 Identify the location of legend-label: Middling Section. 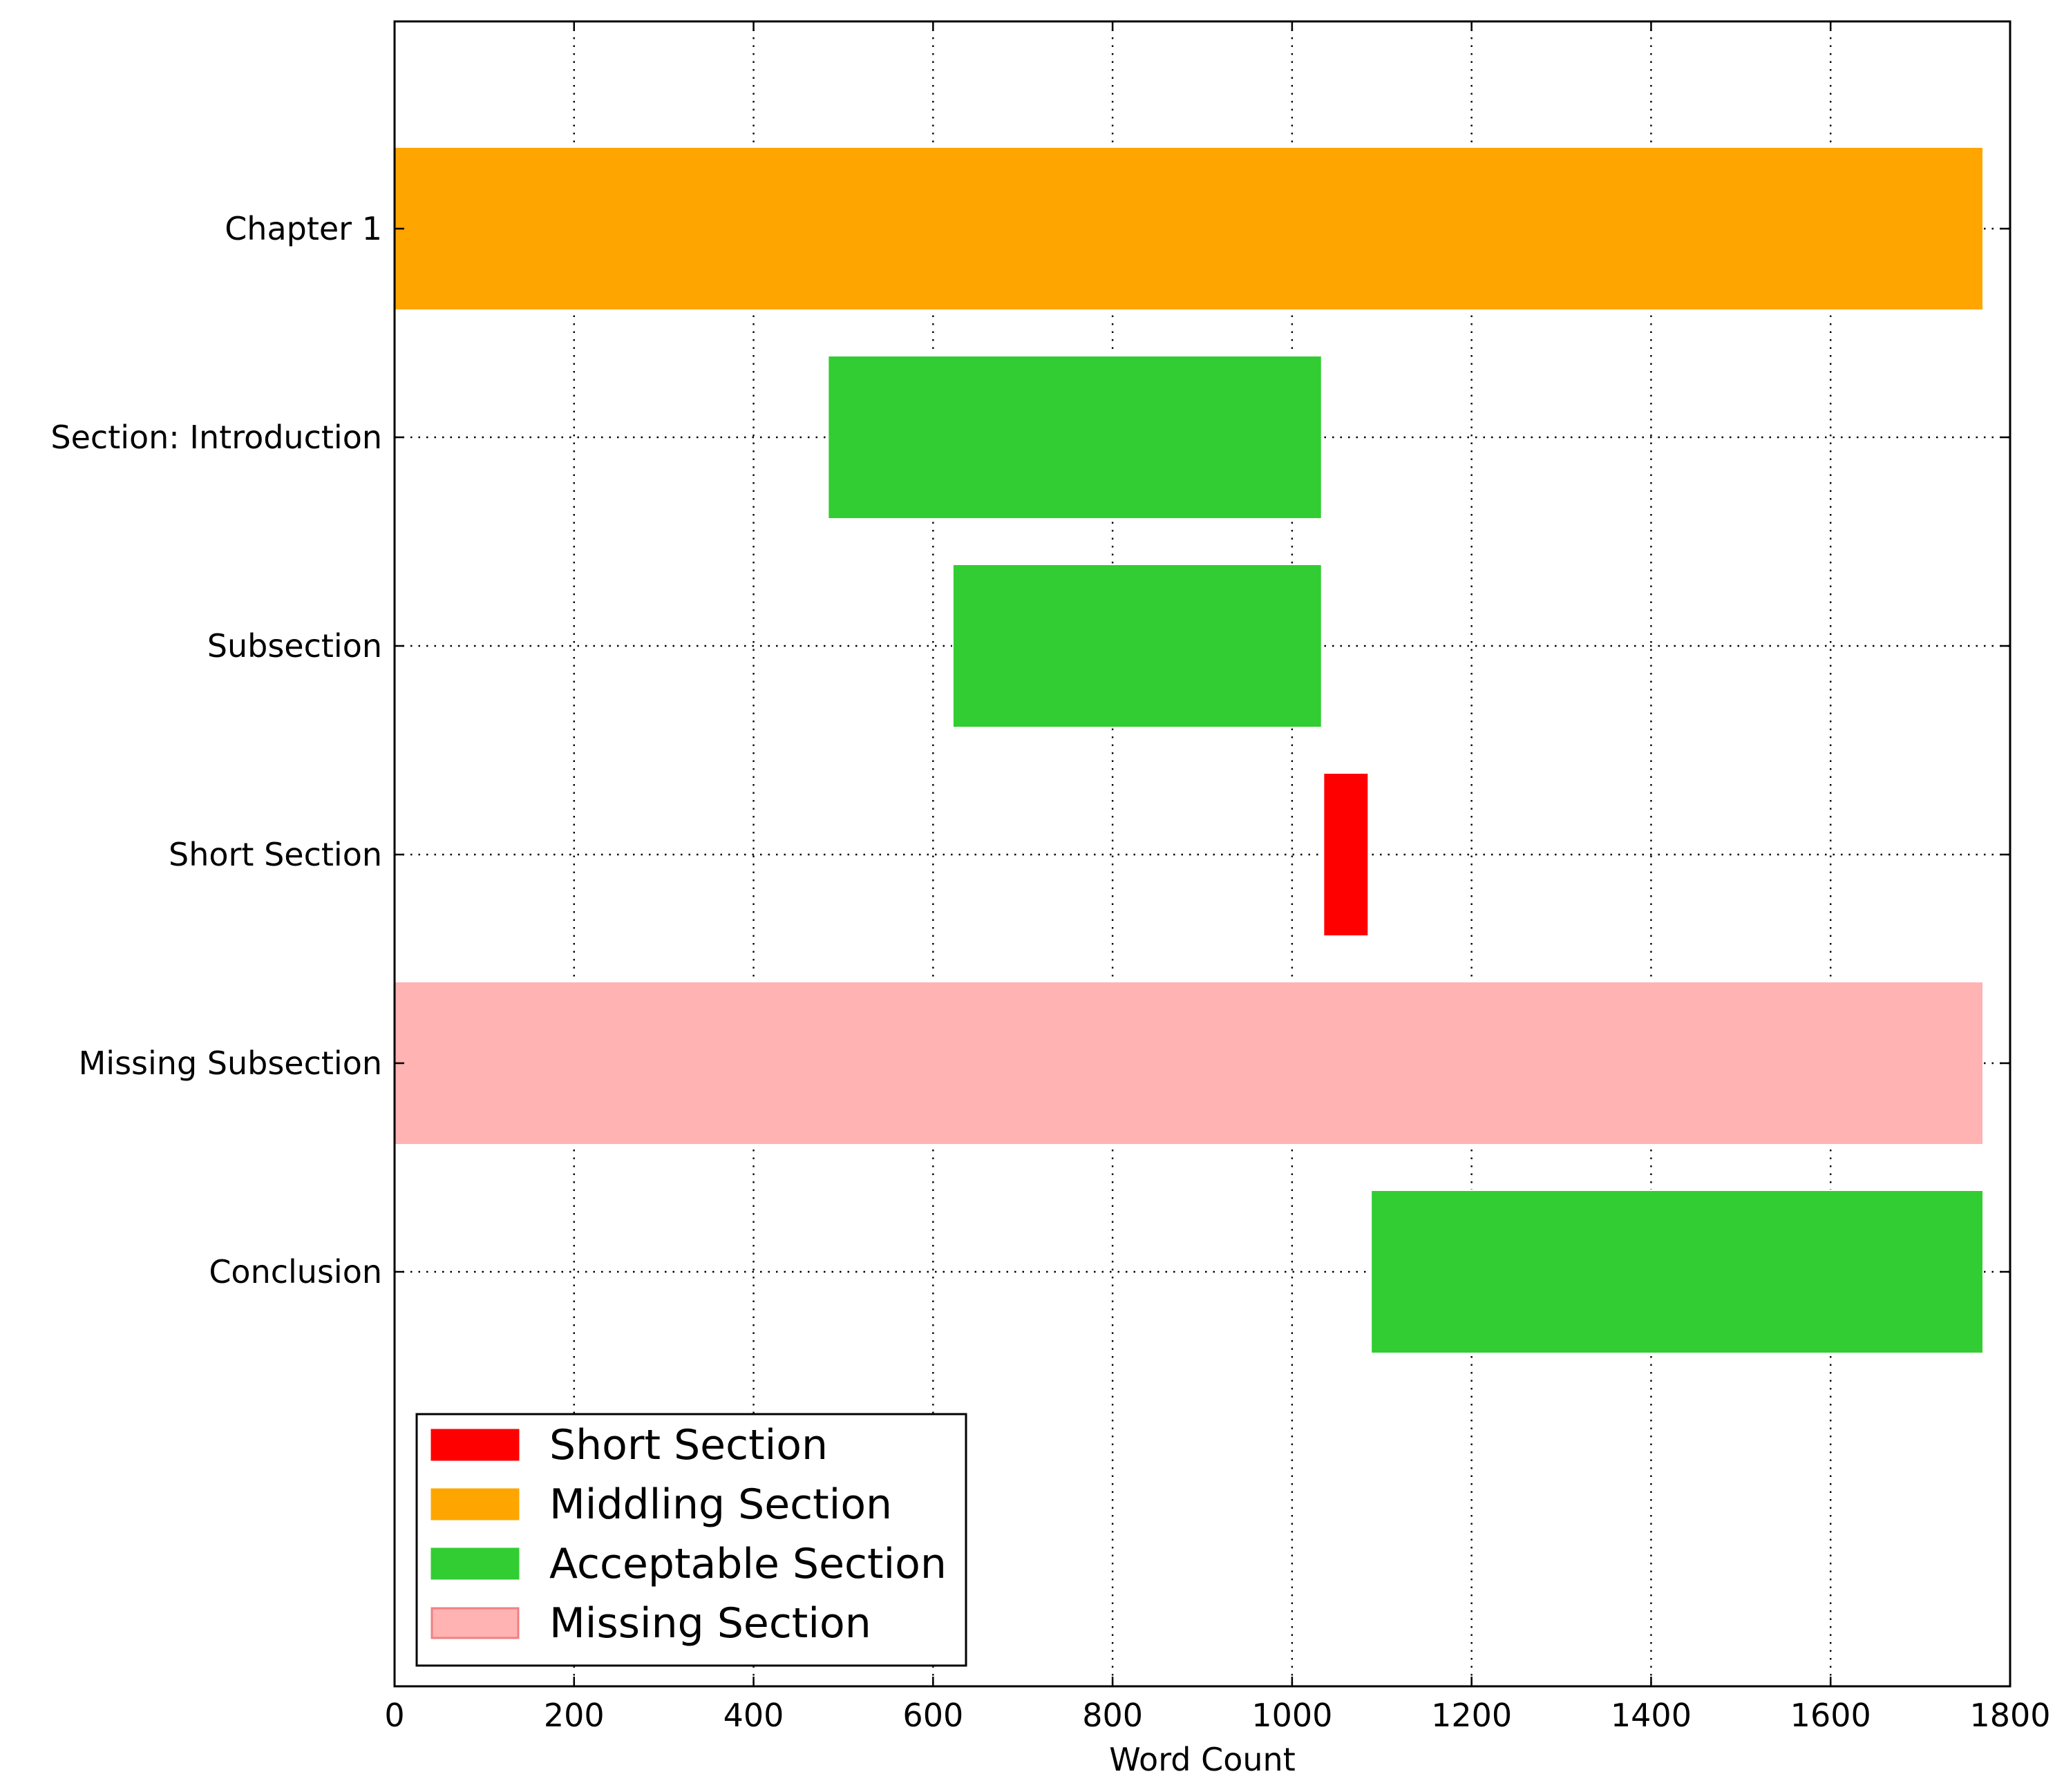
(720, 1504).